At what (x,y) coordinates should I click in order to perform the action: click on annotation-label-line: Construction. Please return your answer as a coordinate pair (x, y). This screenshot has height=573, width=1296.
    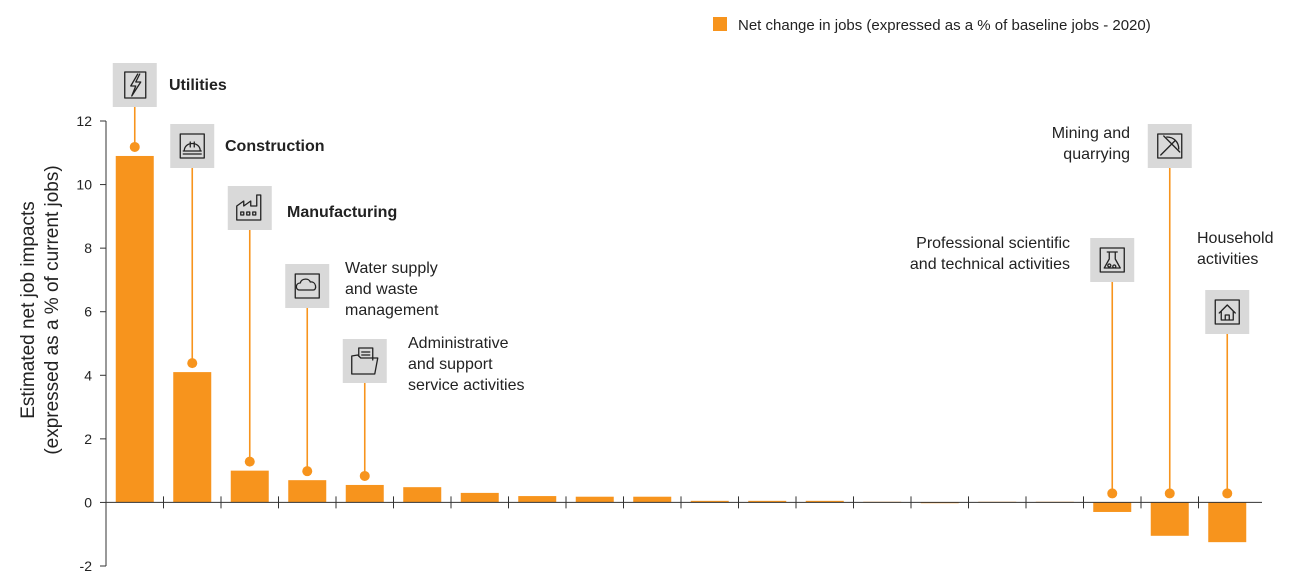
    Looking at the image, I should click on (275, 146).